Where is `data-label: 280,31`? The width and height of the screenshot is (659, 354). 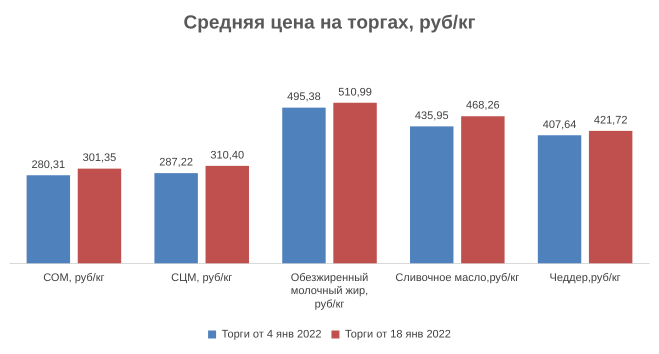
data-label: 280,31 is located at coordinates (49, 164).